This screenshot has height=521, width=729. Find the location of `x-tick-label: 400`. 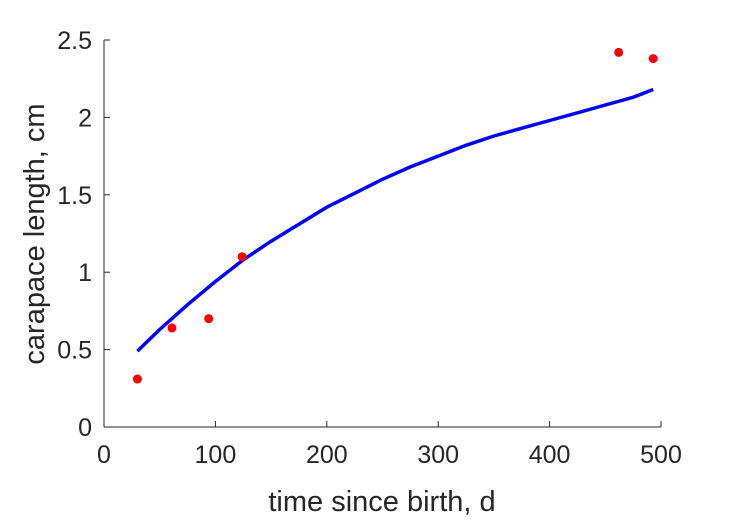

x-tick-label: 400 is located at coordinates (550, 455).